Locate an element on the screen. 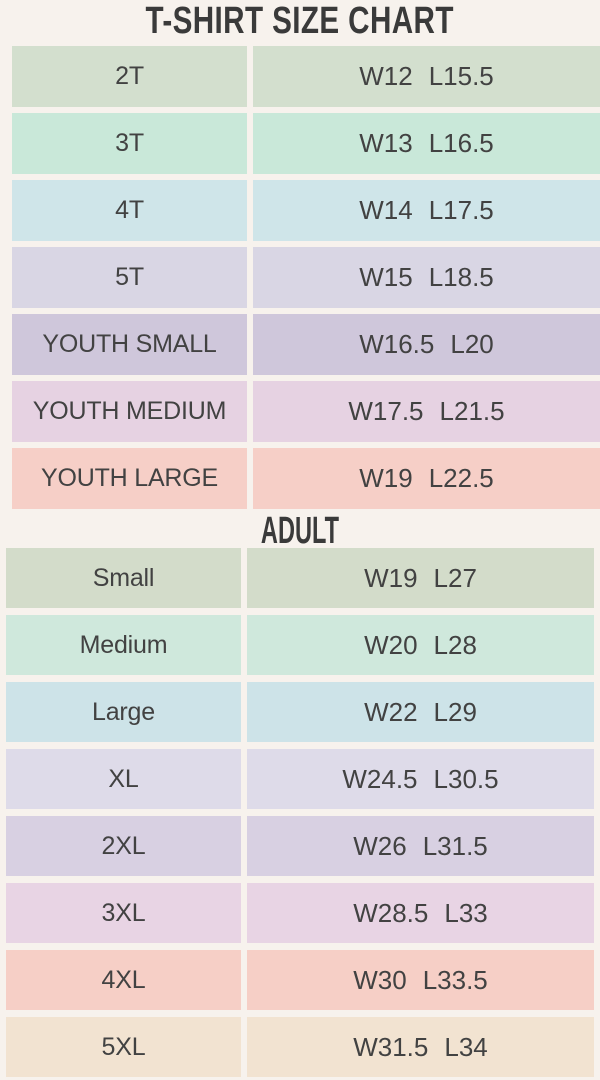 The width and height of the screenshot is (600, 1080). size-label: Large is located at coordinates (123, 711).